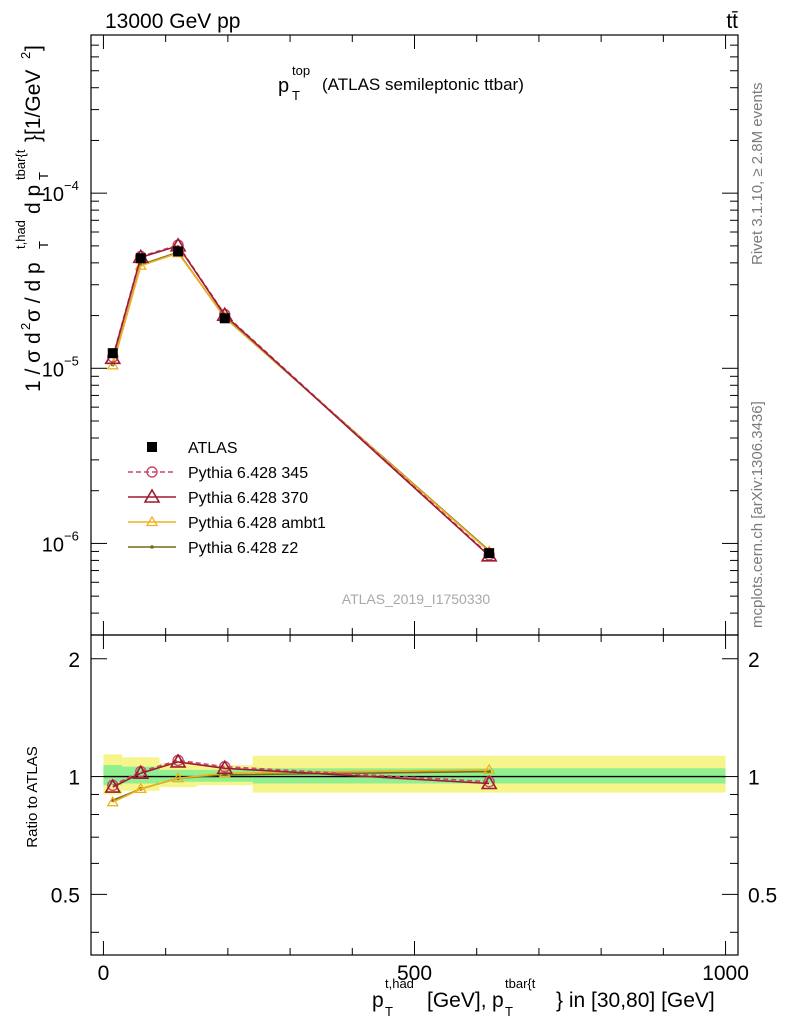 Image resolution: width=786 pixels, height=1024 pixels. Describe the element at coordinates (172, 21) in the screenshot. I see `energy-label: 13000 GeV pp` at that location.